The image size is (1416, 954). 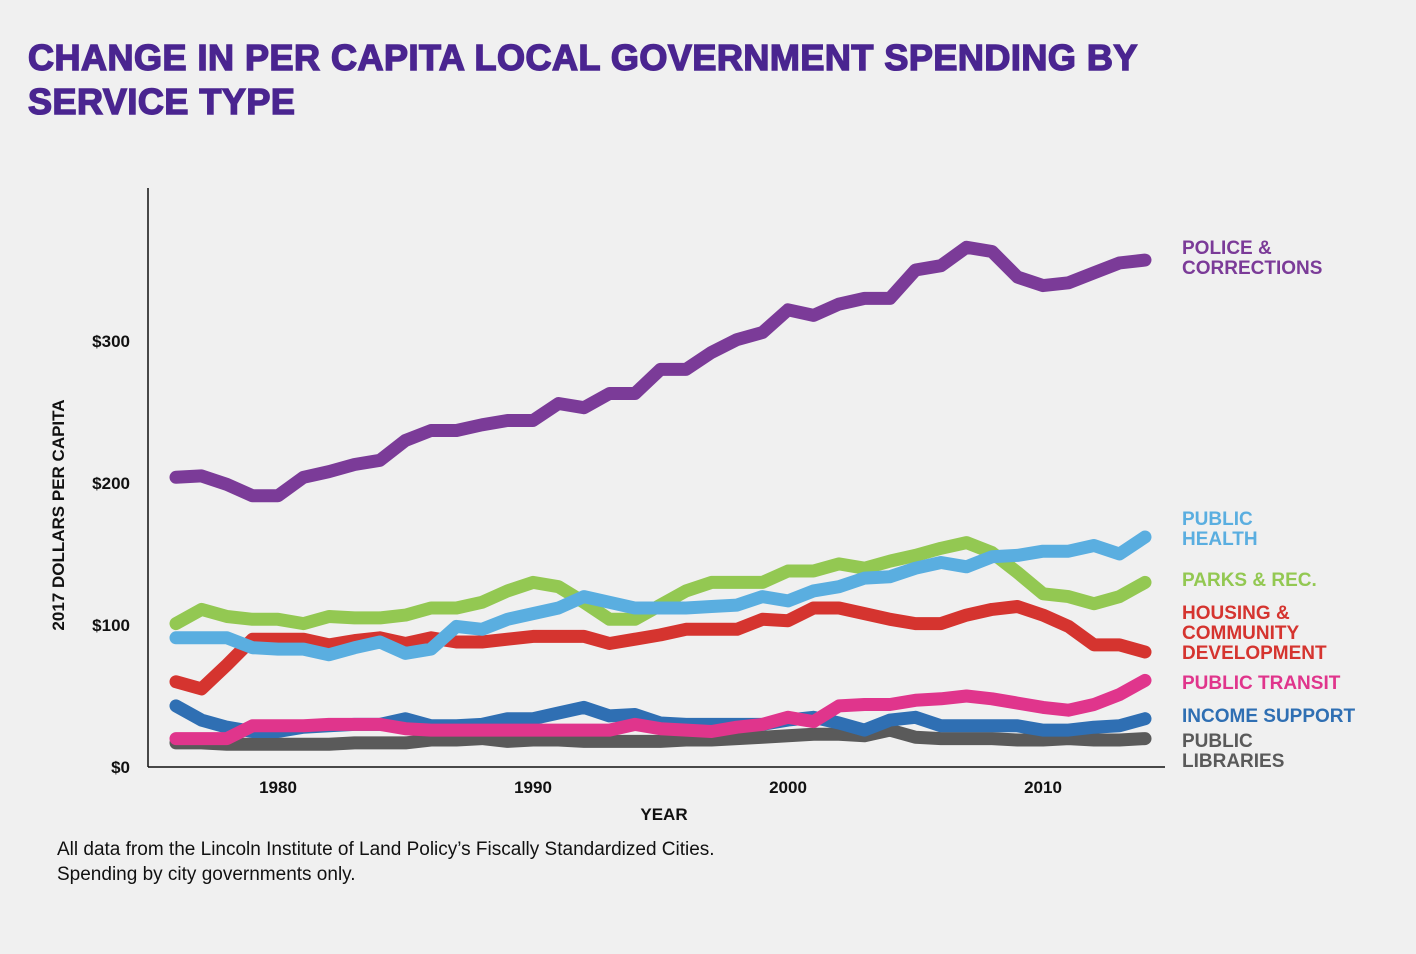 I want to click on label-police-corrections: POLICE & CORRECTIONS, so click(x=1252, y=258).